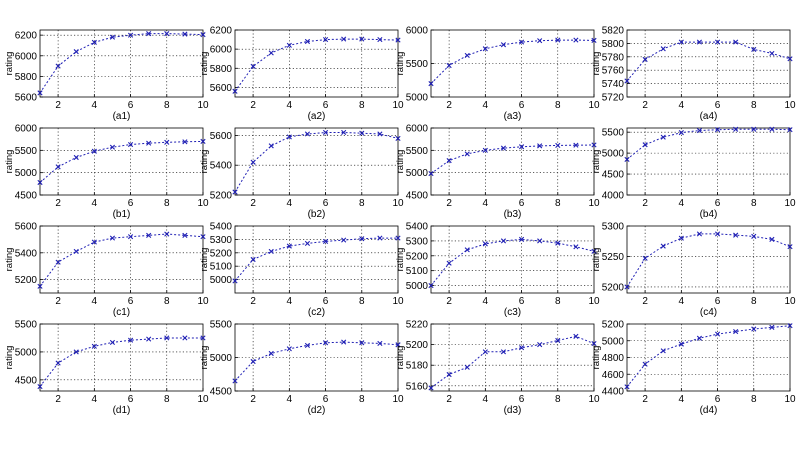  I want to click on subplot-caption: (a3), so click(513, 116).